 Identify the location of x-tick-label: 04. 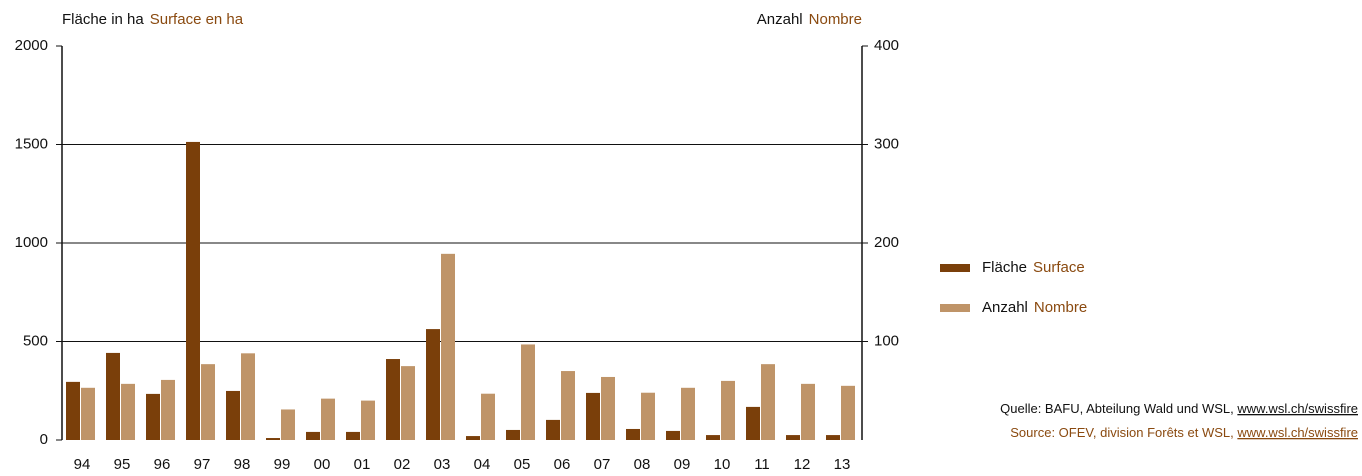
(482, 464).